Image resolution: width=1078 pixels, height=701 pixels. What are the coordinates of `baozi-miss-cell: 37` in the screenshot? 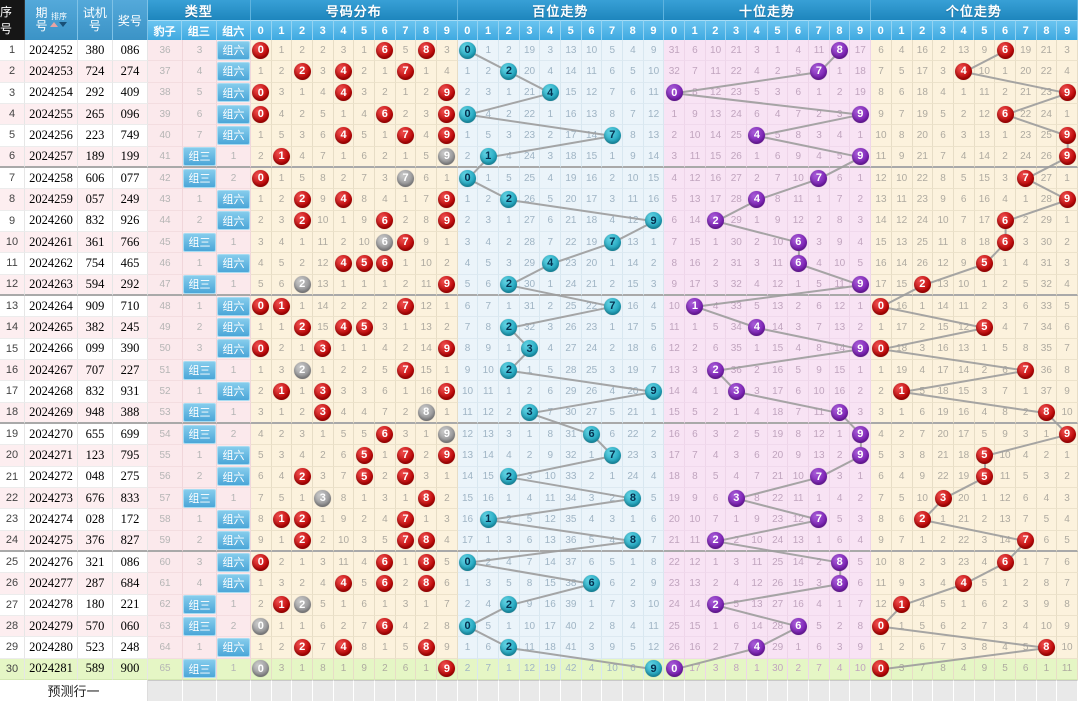 It's located at (165, 72).